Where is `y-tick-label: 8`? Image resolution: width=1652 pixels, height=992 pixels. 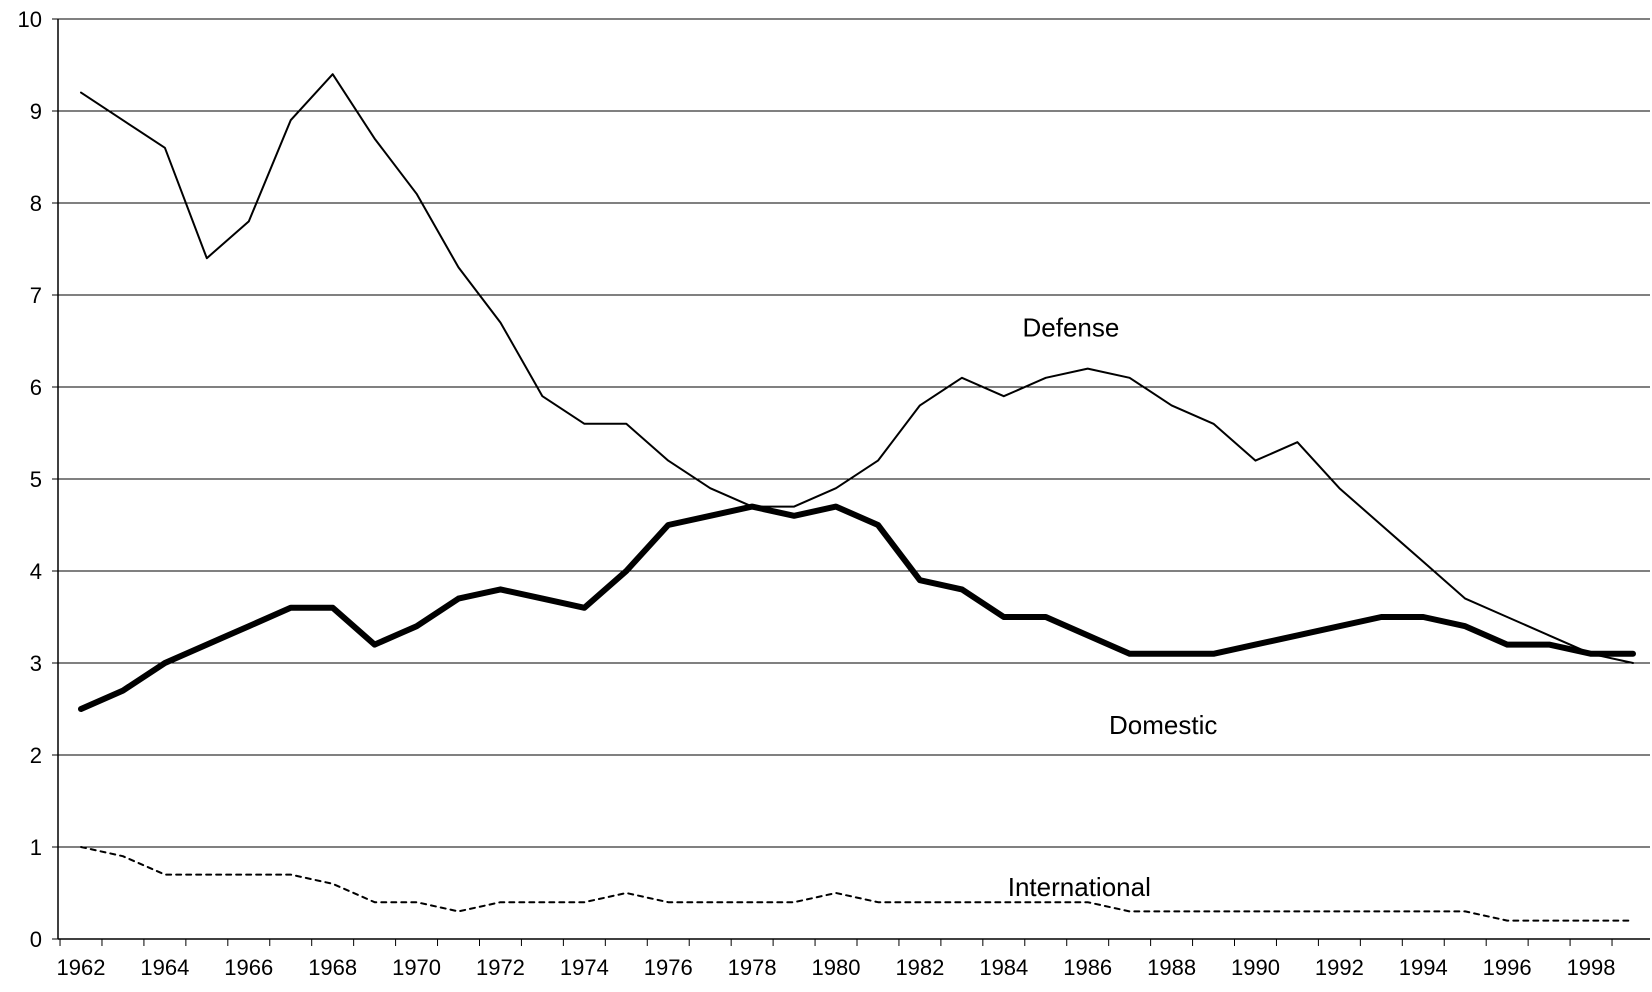
y-tick-label: 8 is located at coordinates (36, 203).